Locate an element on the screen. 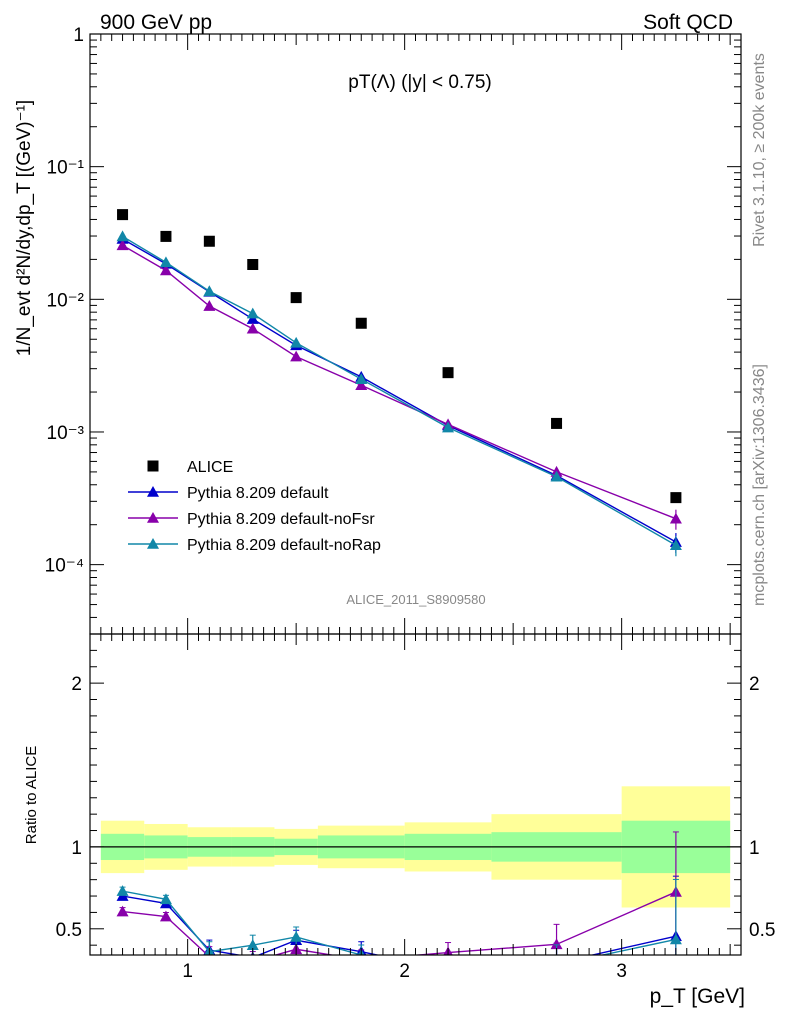 The image size is (786, 1024). x-tick-label: 1 is located at coordinates (187, 971).